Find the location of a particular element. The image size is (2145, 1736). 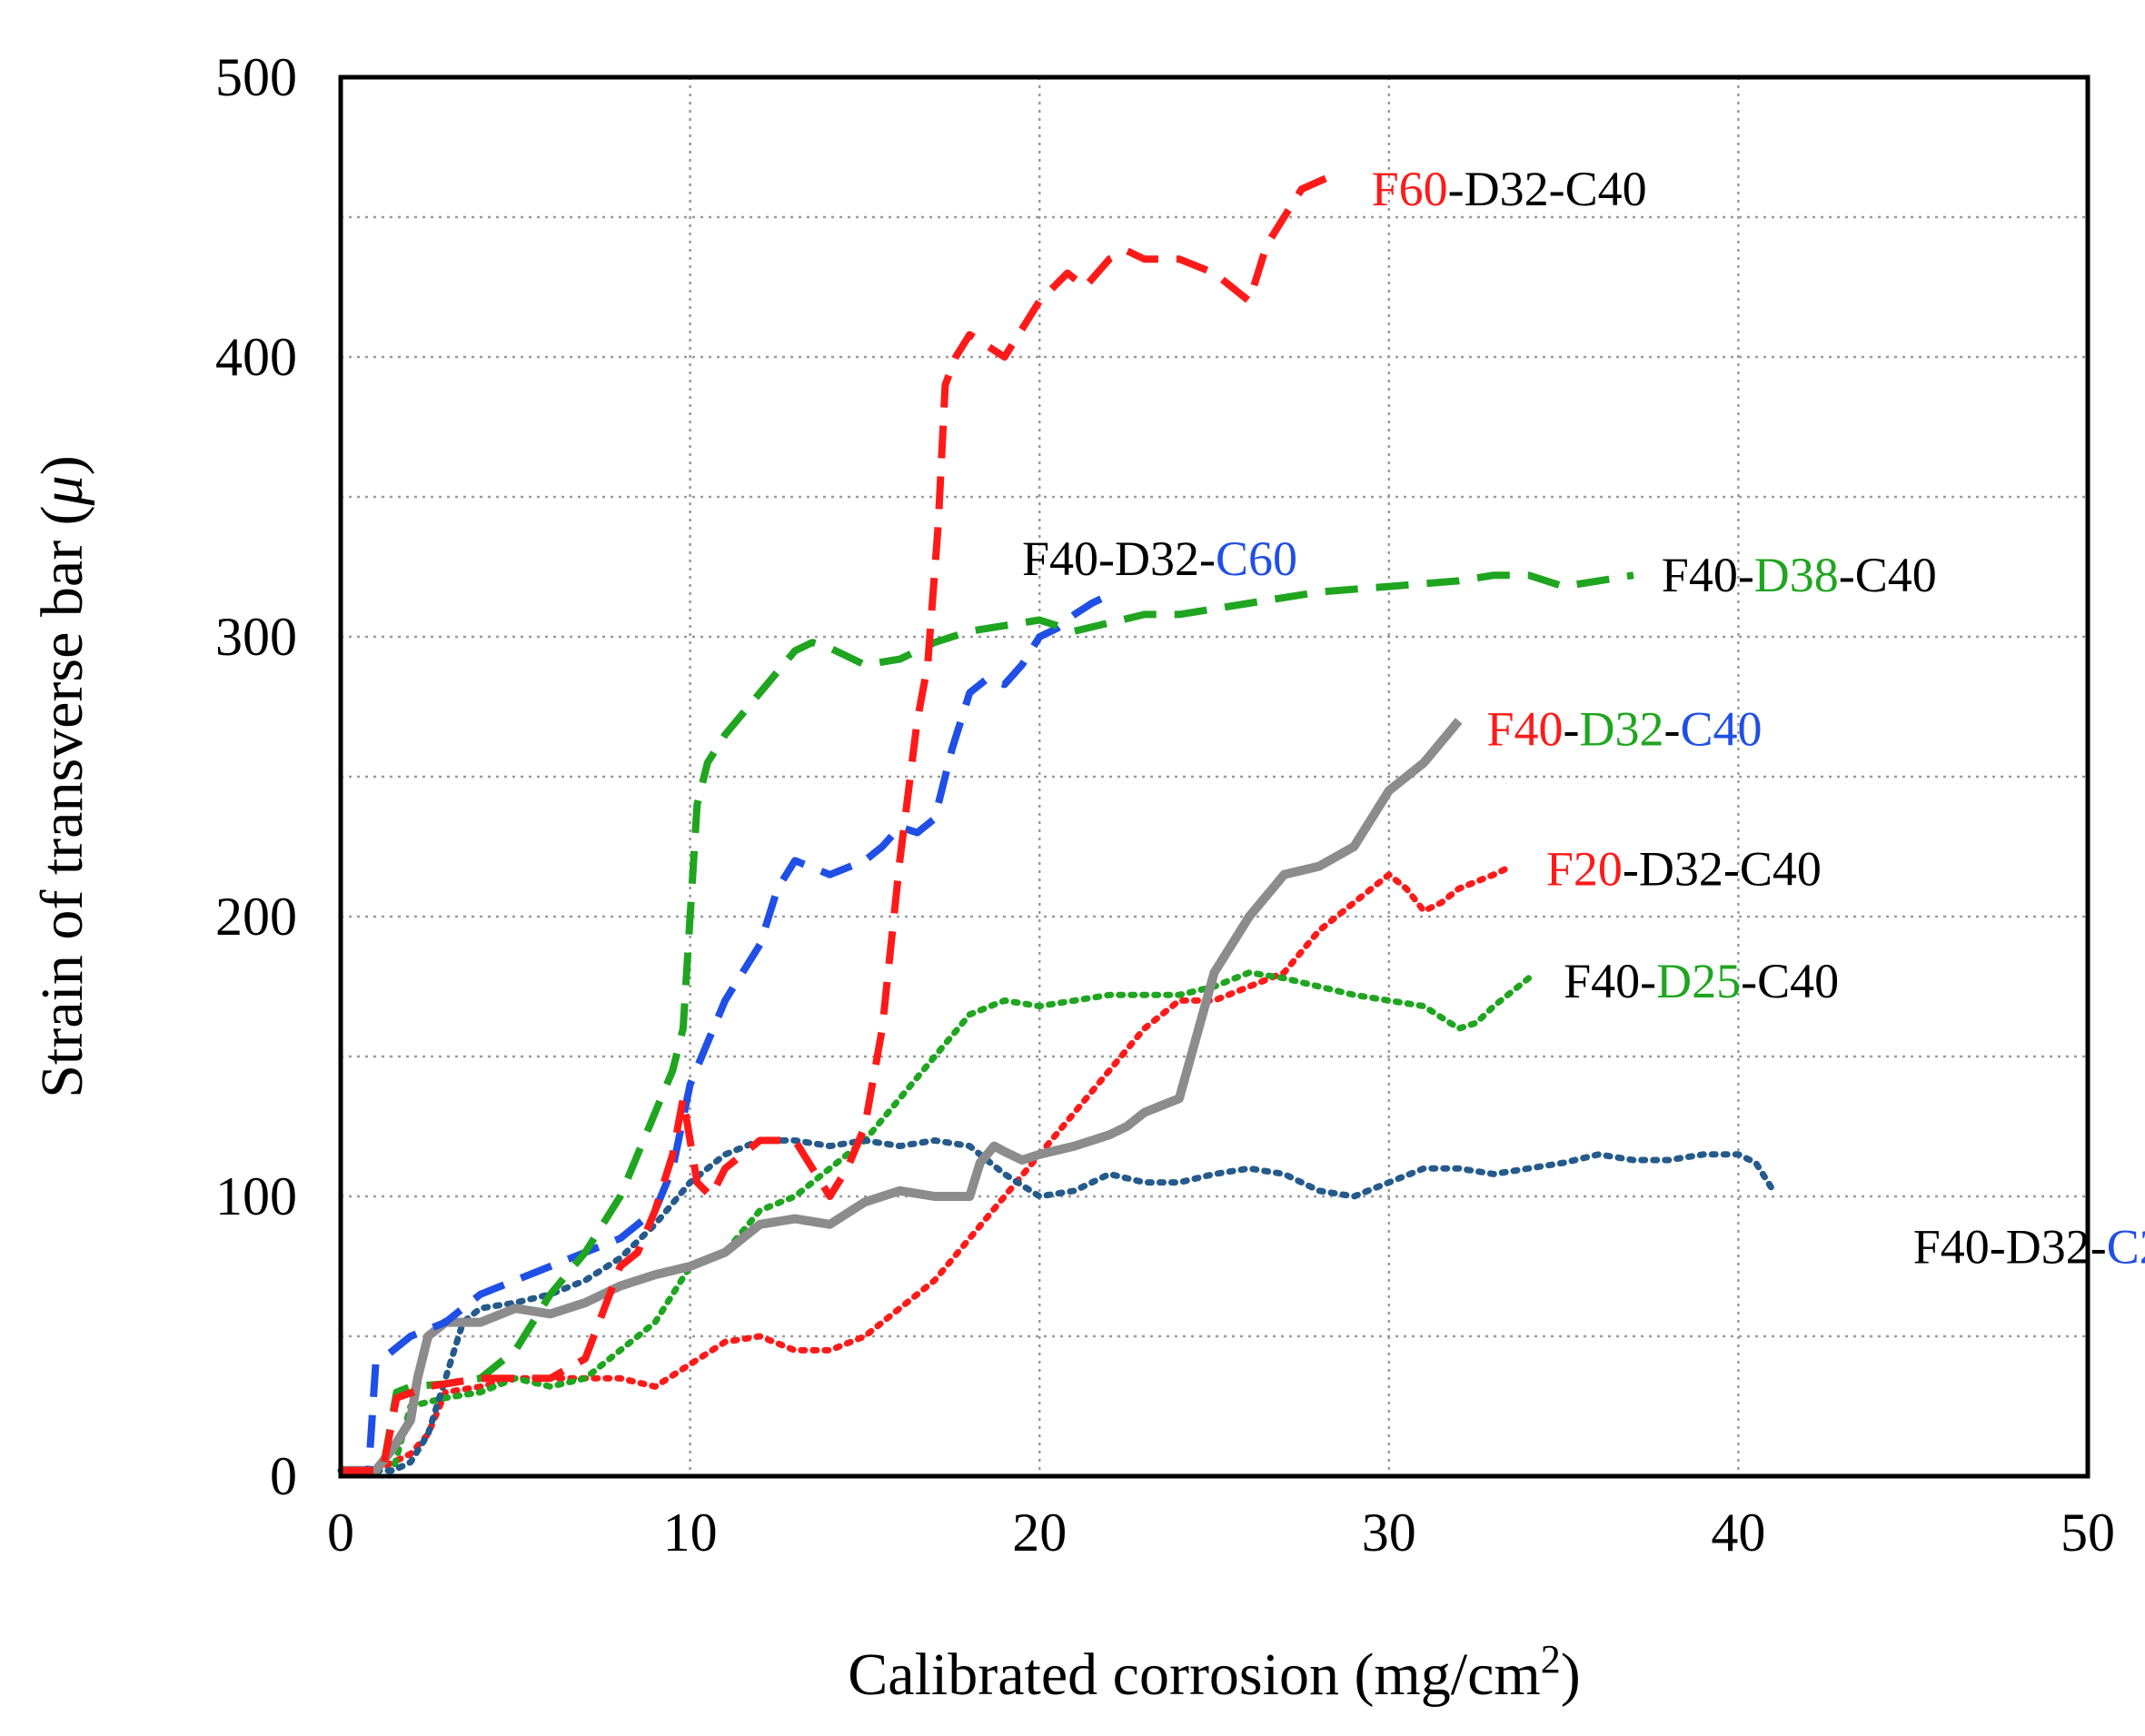

series-label-d25: F40-D25-C40 is located at coordinates (1701, 981).